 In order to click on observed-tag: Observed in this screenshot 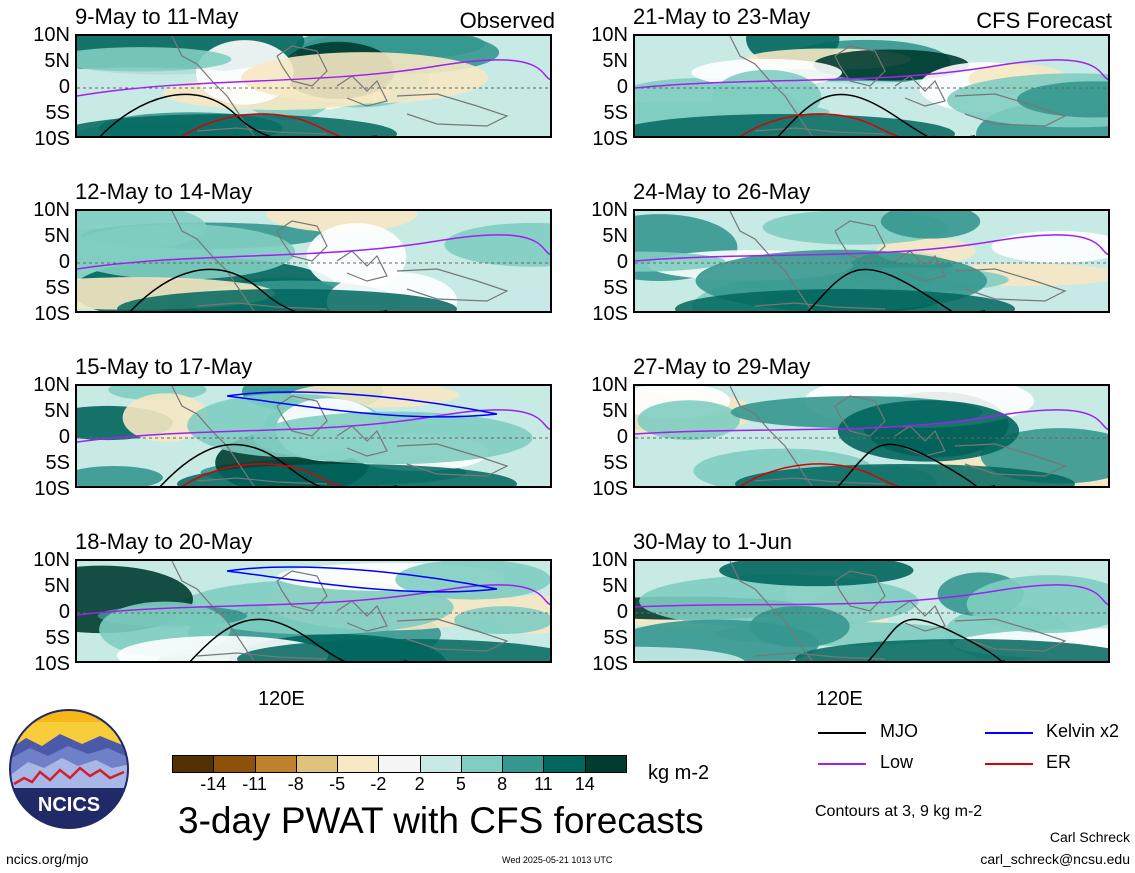, I will do `click(507, 20)`.